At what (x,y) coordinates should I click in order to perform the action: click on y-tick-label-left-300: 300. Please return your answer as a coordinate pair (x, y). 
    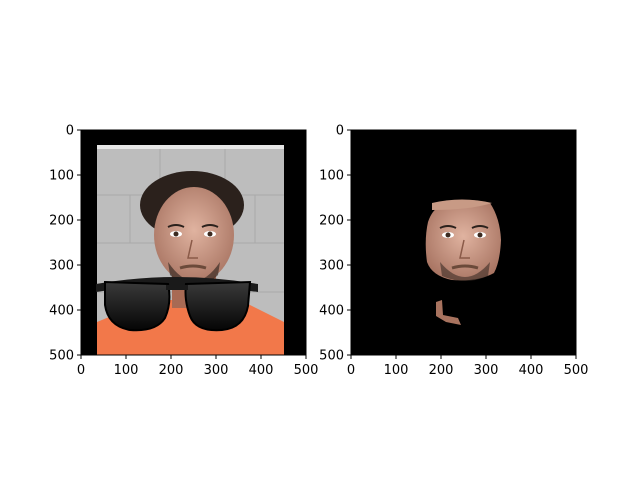
    Looking at the image, I should click on (61, 266).